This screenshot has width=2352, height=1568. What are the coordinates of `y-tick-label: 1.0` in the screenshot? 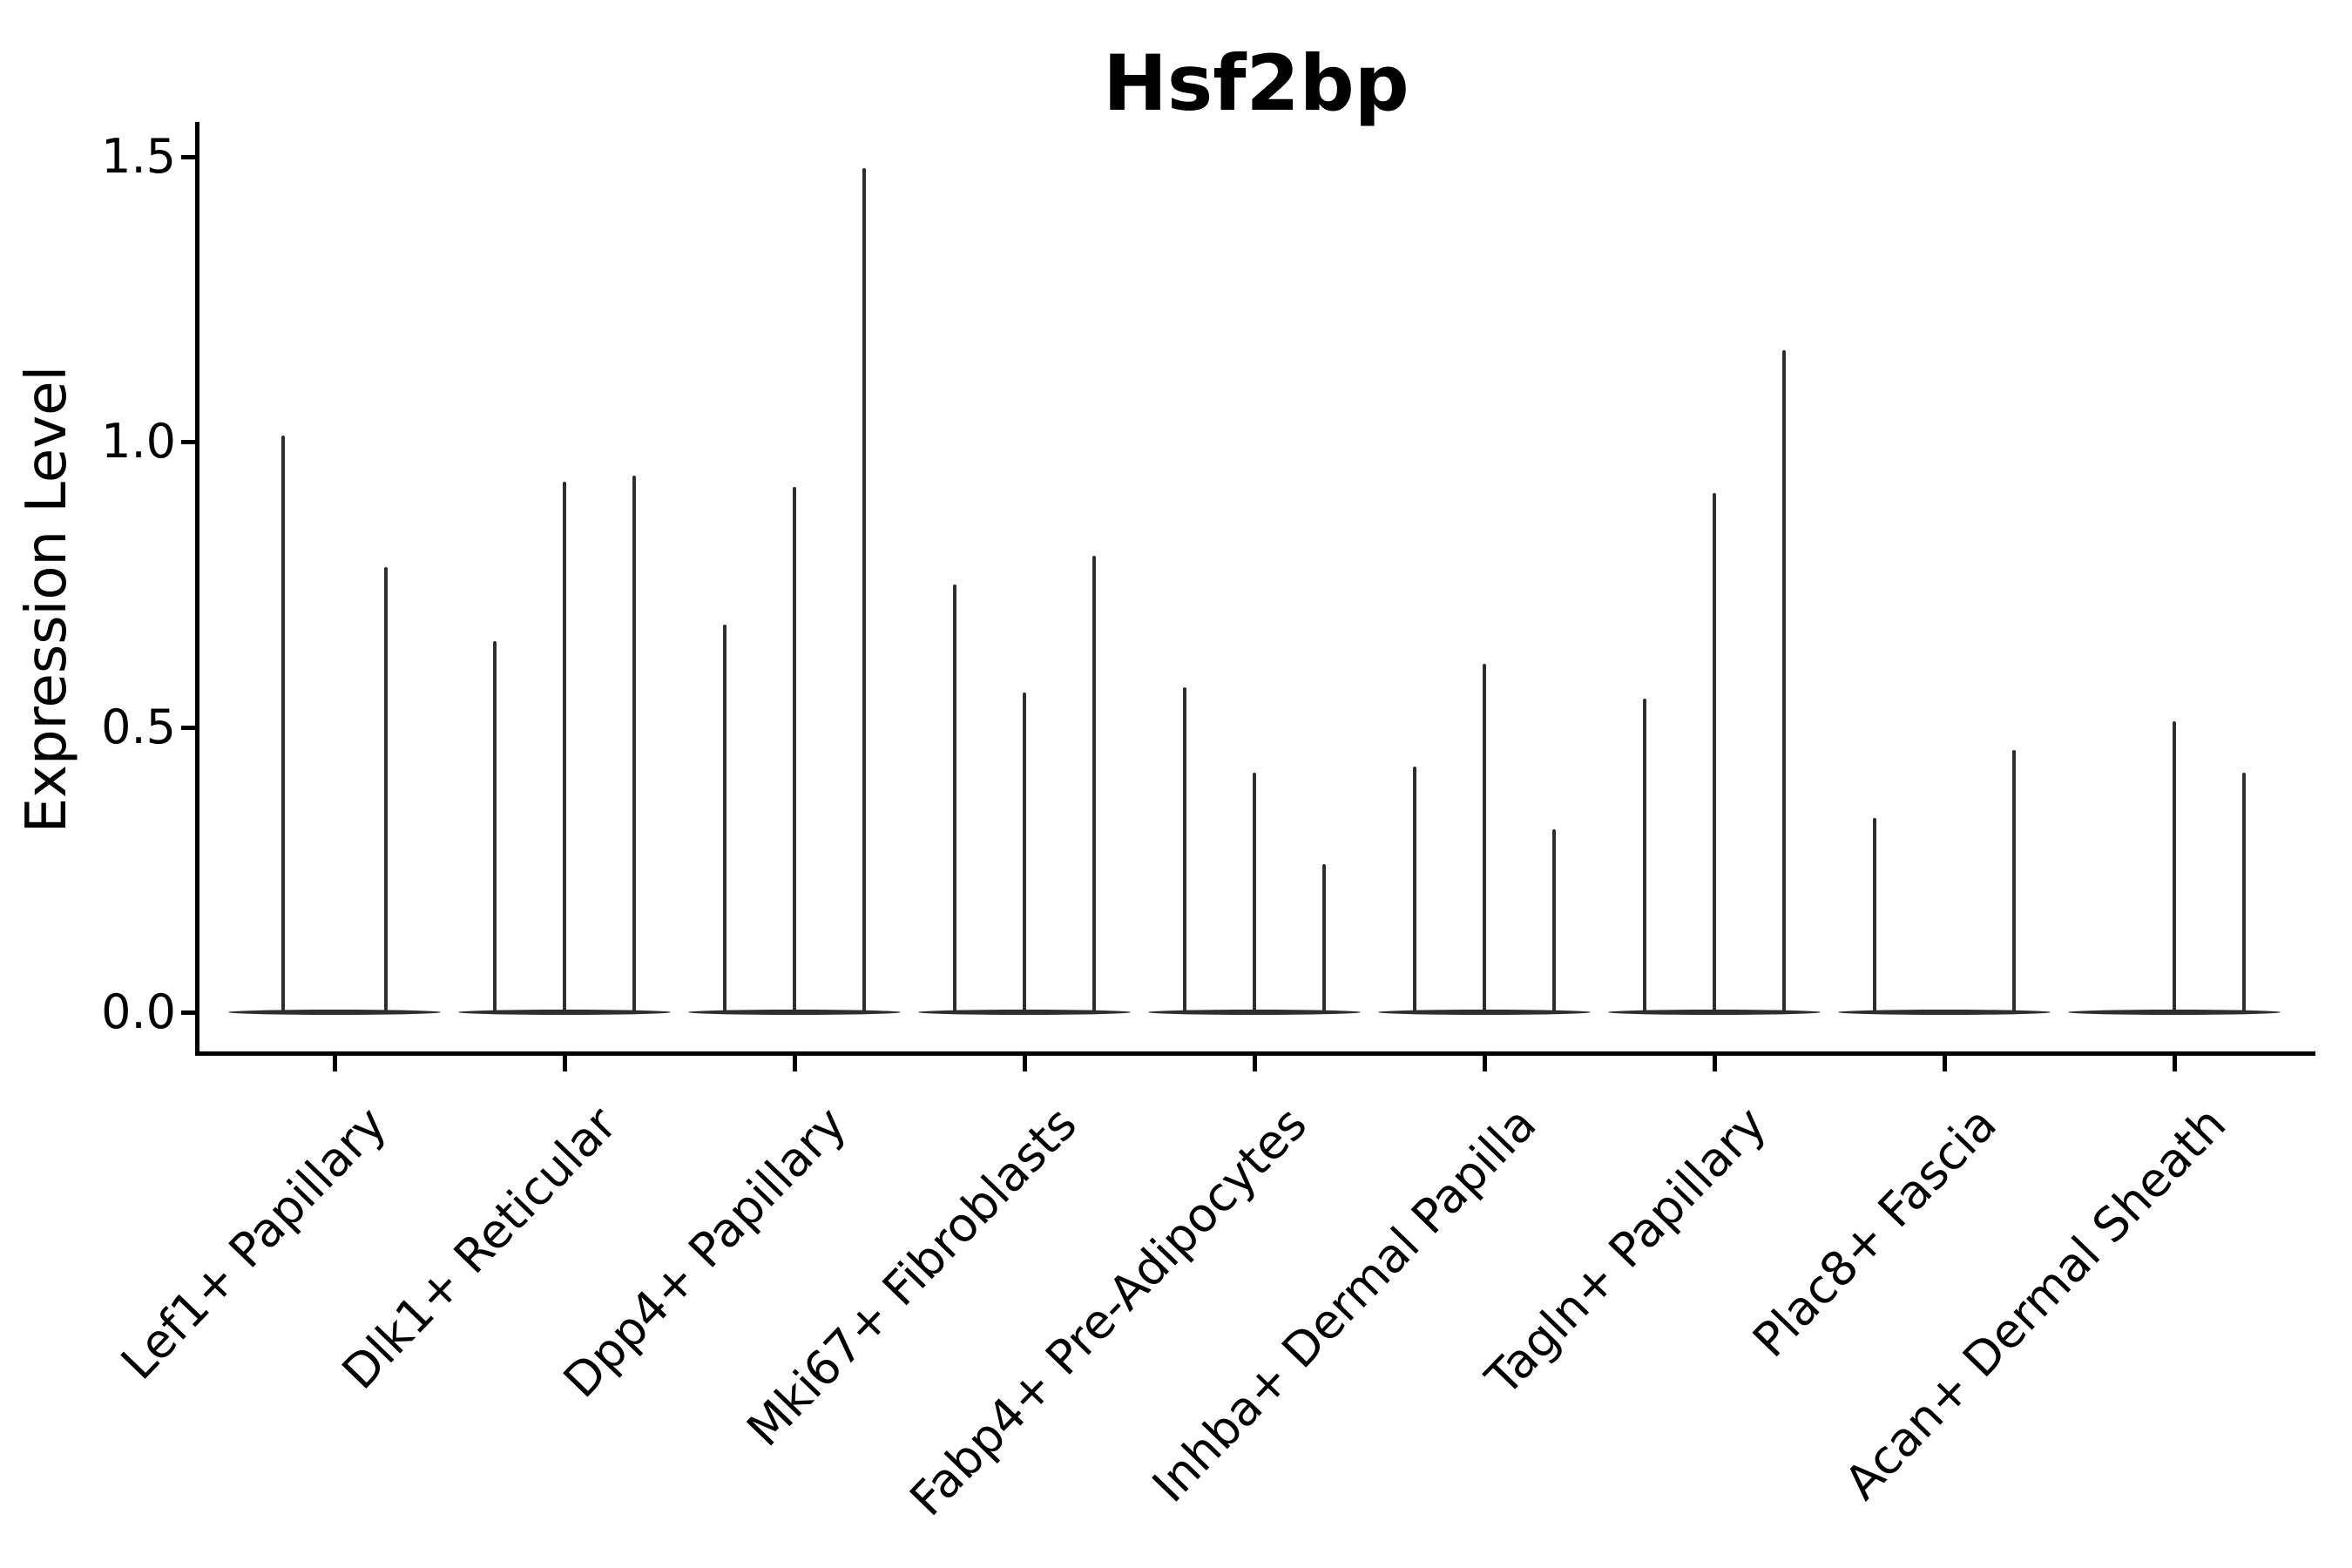 It's located at (138, 442).